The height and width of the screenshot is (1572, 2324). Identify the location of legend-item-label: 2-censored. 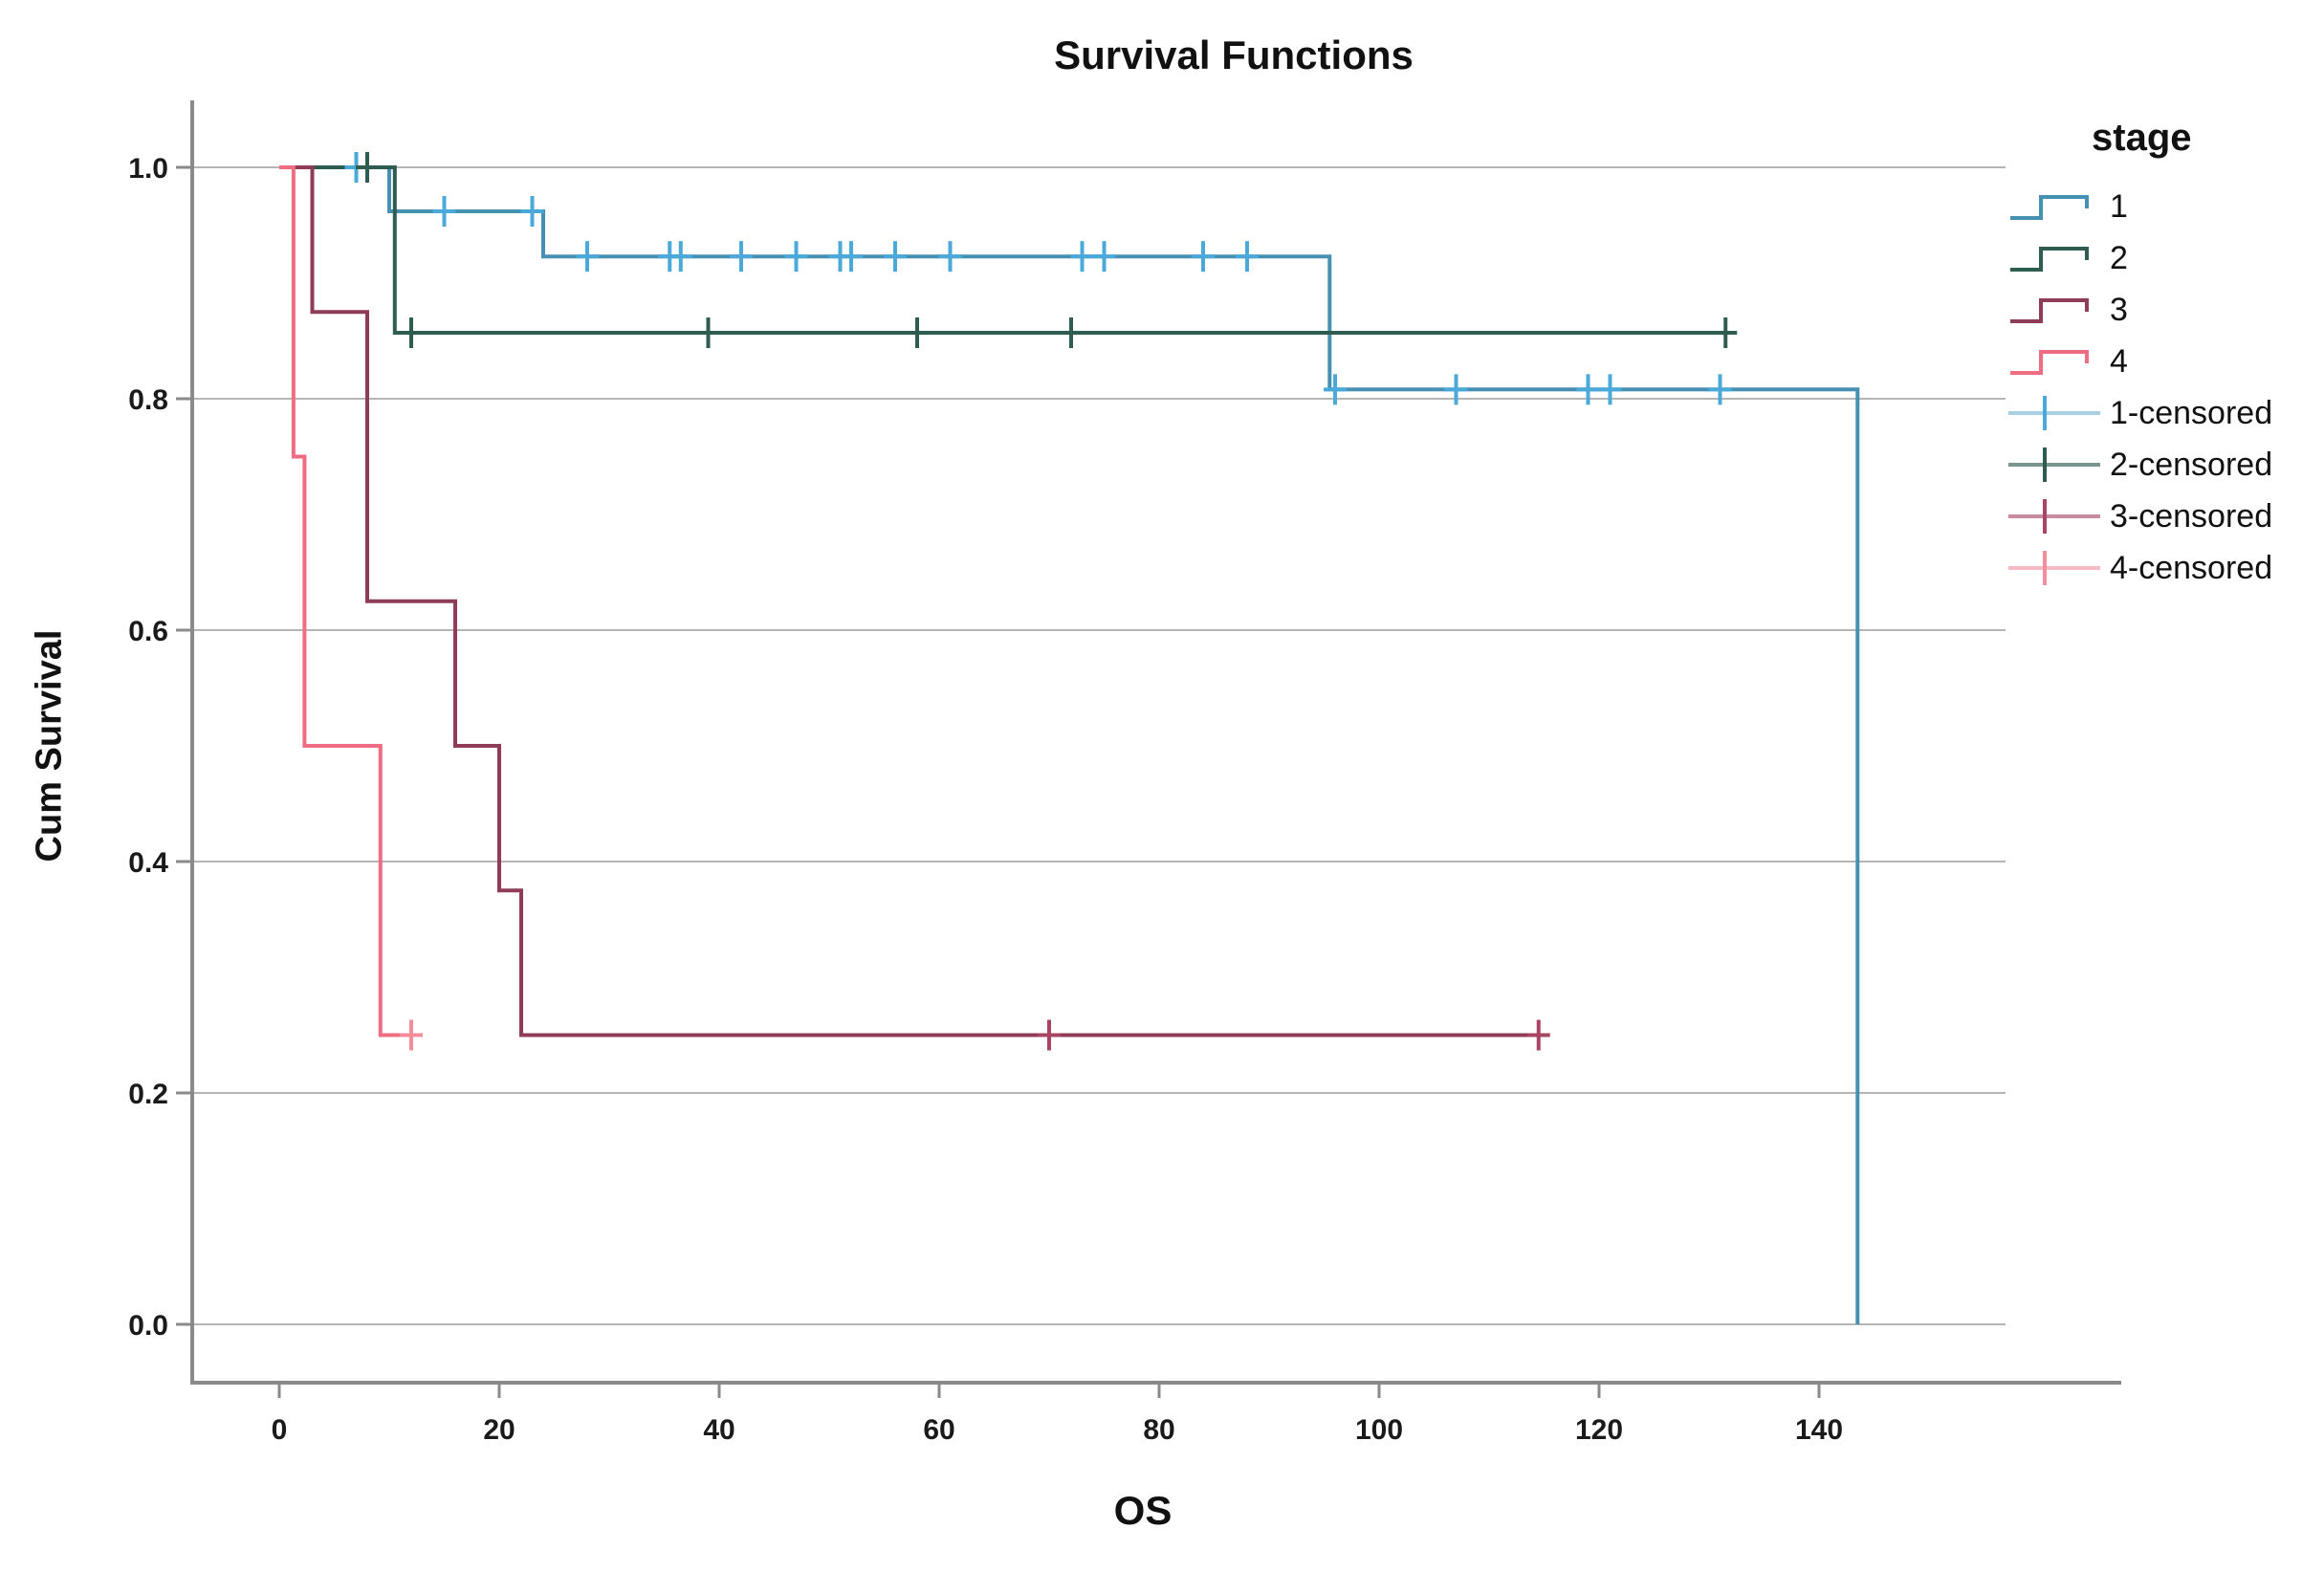
(2191, 465).